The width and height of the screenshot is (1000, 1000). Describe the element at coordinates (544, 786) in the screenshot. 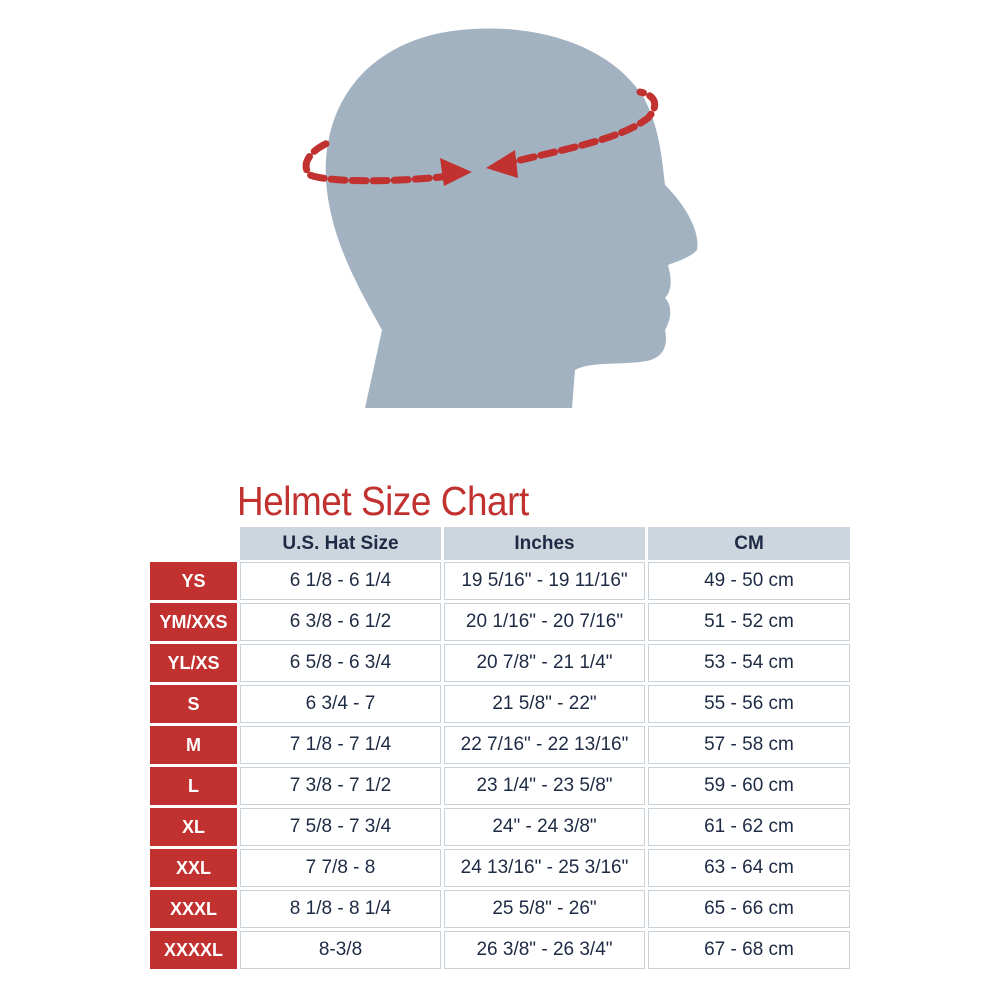

I see `inches-cell: 23 1/4" - 23 5/8"` at that location.